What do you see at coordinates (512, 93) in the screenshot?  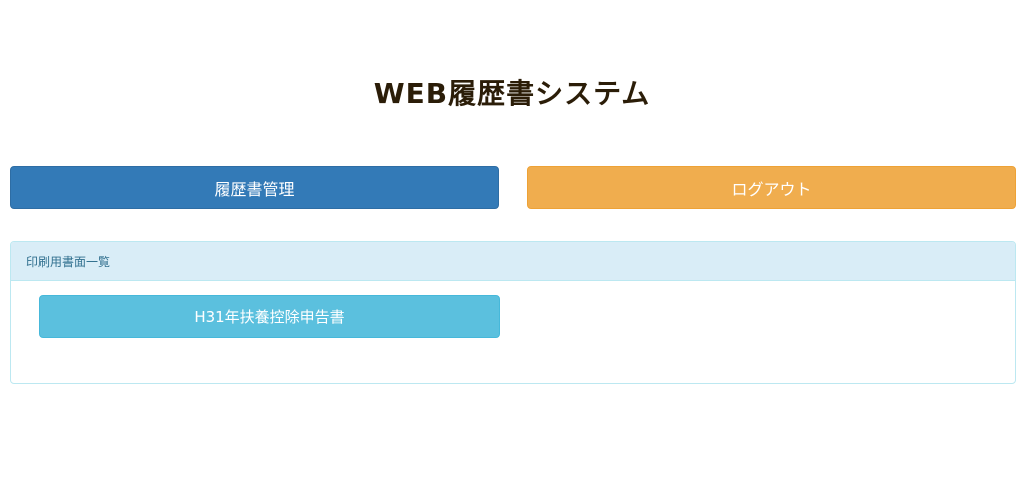 I see `page-title: WEB履歴書システム` at bounding box center [512, 93].